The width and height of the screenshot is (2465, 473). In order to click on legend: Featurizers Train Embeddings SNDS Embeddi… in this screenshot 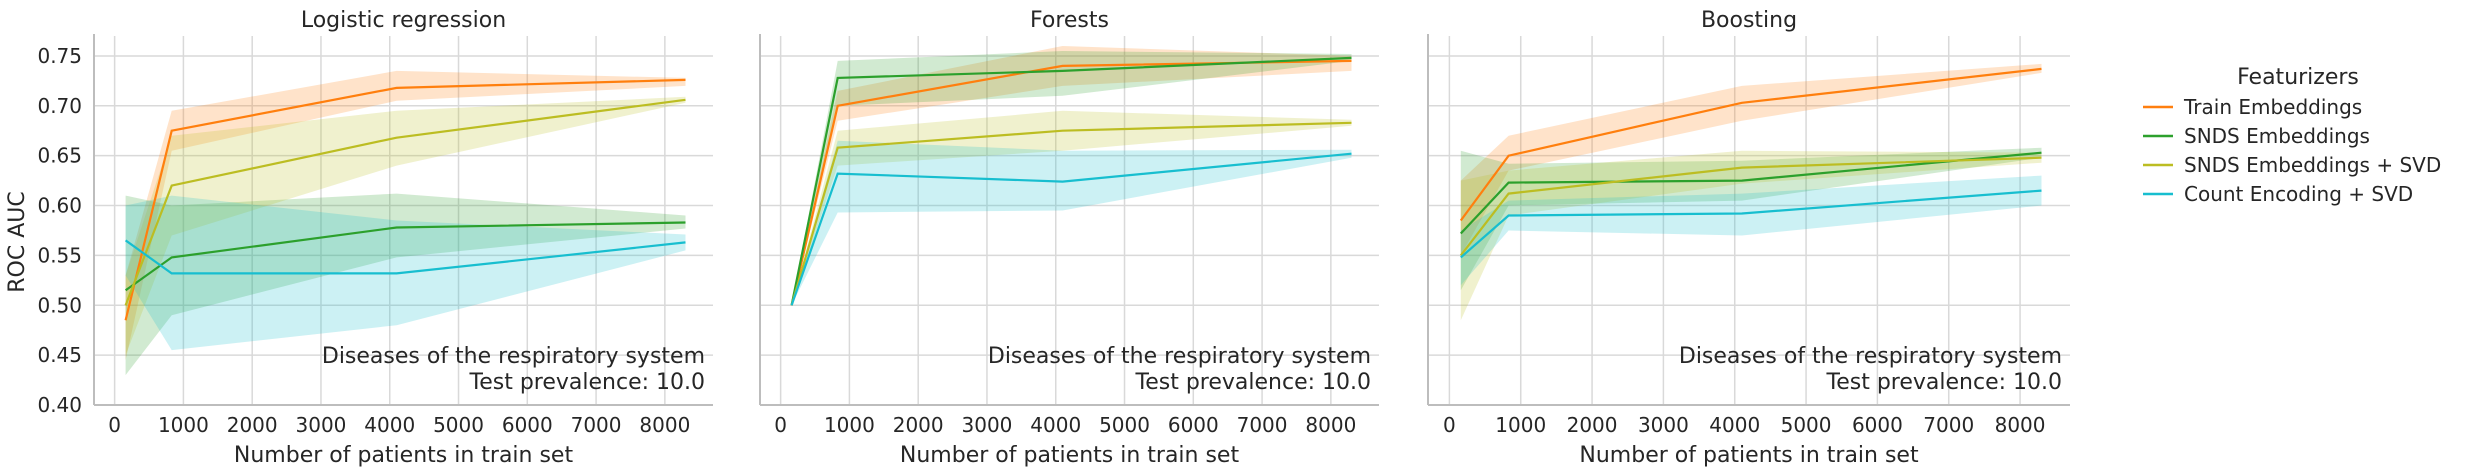, I will do `click(2292, 135)`.